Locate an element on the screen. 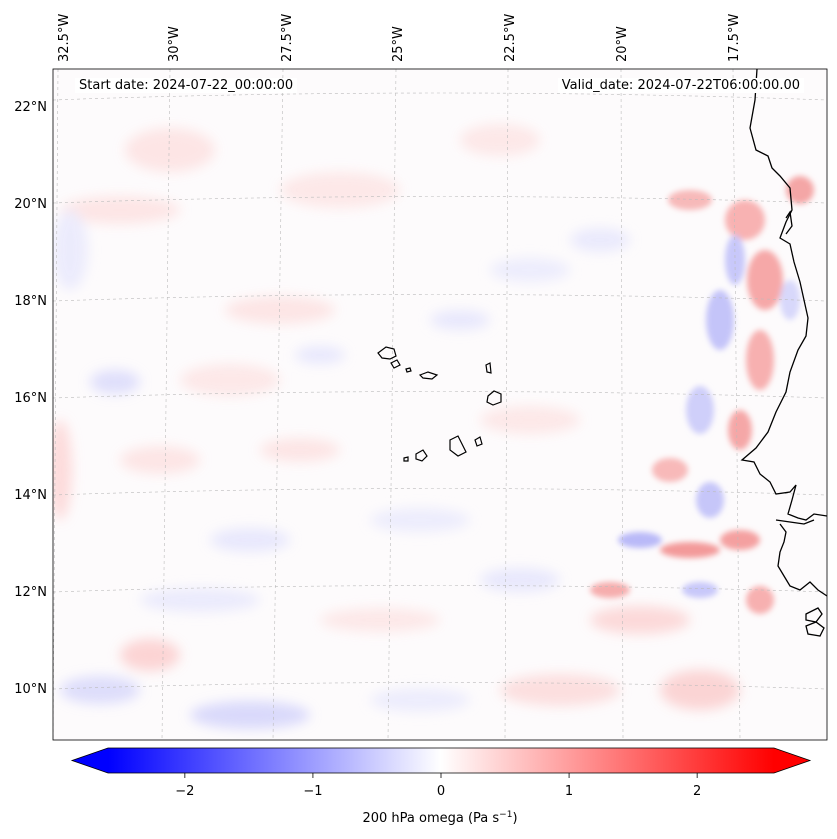 The width and height of the screenshot is (837, 839). colorbar-tick-label: −1 is located at coordinates (312, 791).